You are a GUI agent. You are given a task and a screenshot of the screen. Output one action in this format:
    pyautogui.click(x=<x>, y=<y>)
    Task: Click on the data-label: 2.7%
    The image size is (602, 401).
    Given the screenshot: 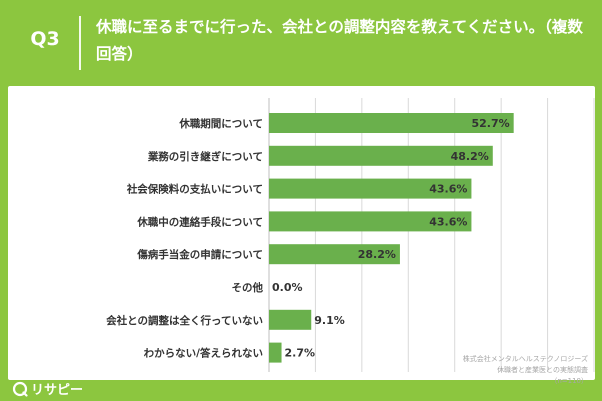 What is the action you would take?
    pyautogui.click(x=300, y=353)
    